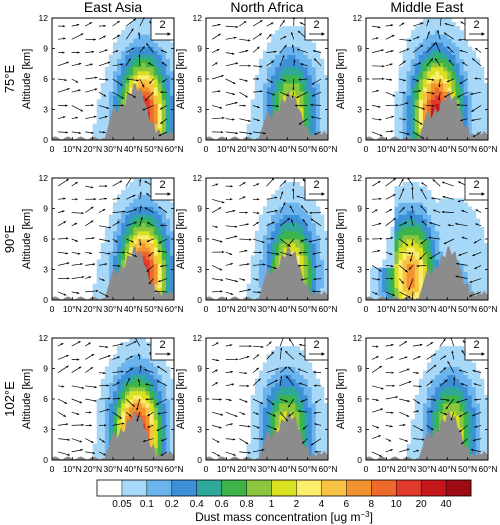 This screenshot has height=525, width=500. What do you see at coordinates (137, 342) in the screenshot?
I see `wind-arrow` at bounding box center [137, 342].